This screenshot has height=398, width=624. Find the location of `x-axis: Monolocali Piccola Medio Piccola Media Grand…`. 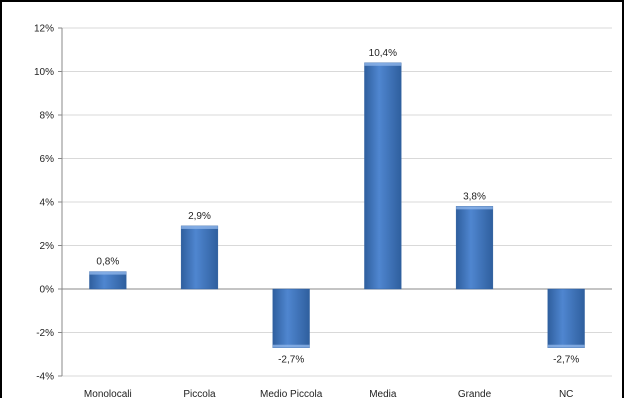

x-axis: Monolocali Piccola Medio Piccola Media Grand… is located at coordinates (328, 393).